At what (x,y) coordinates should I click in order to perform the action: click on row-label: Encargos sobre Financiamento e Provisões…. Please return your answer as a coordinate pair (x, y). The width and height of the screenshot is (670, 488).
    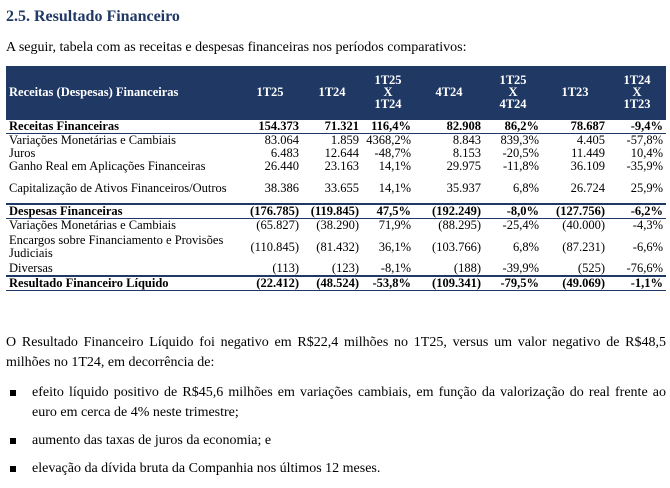
    Looking at the image, I should click on (116, 246).